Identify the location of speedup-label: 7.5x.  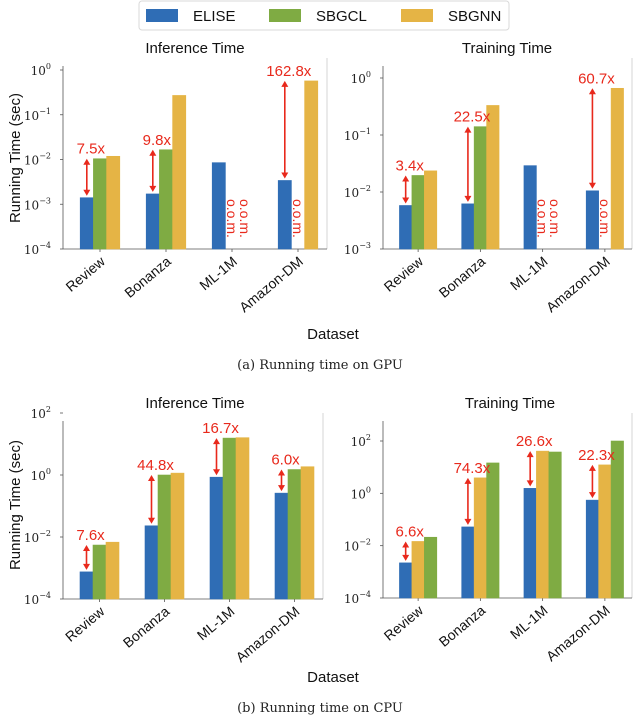
(91, 149).